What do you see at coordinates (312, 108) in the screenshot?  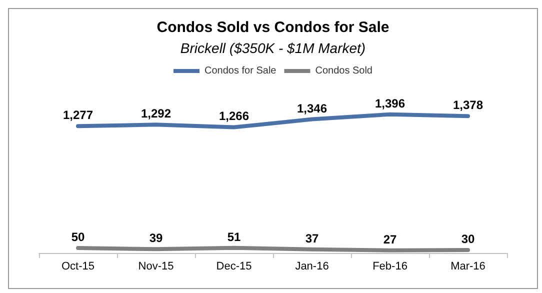 I see `data-label: 1,346` at bounding box center [312, 108].